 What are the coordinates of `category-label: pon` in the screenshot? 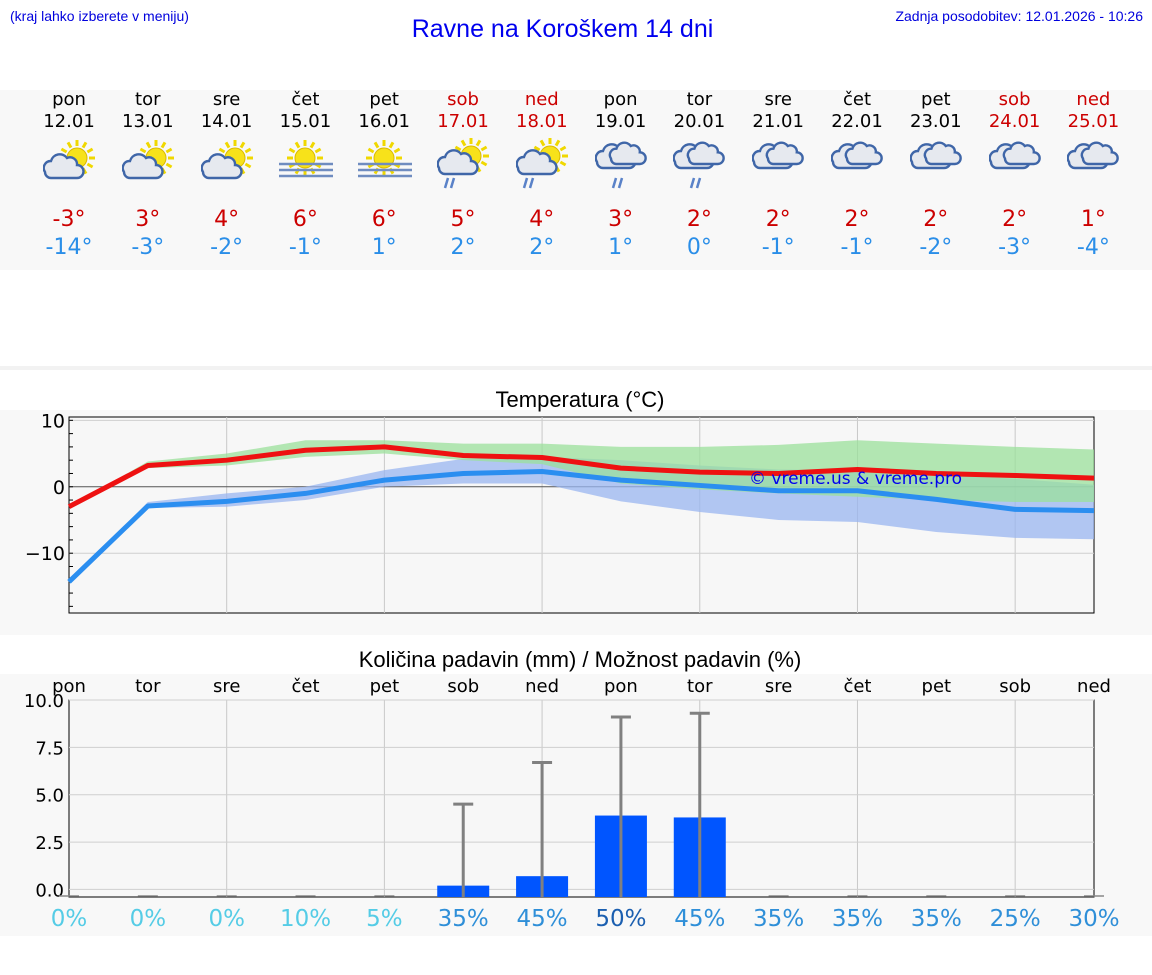 It's located at (621, 686).